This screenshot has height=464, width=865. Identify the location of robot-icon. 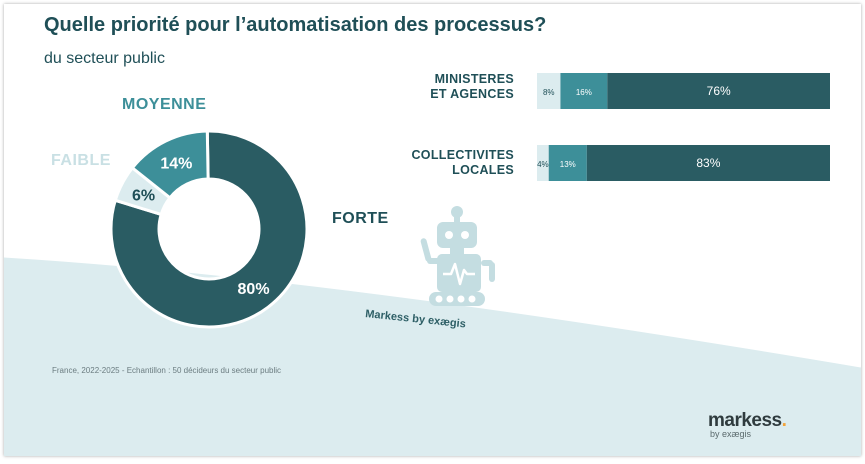
(457, 256).